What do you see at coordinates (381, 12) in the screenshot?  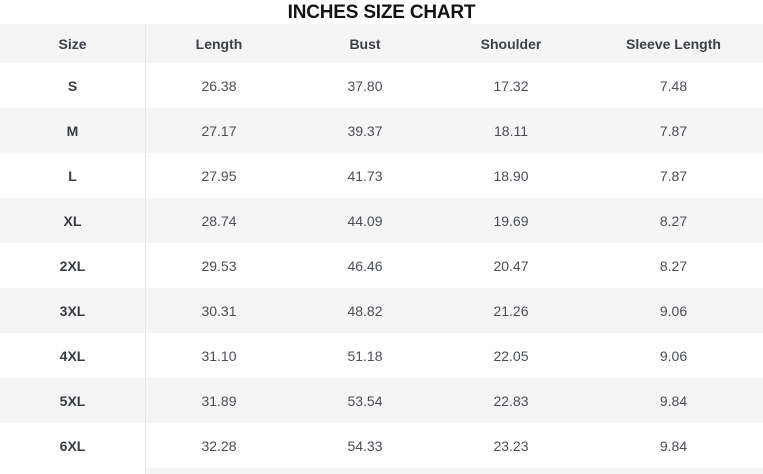 I see `page-title: INCHES SIZE CHART` at bounding box center [381, 12].